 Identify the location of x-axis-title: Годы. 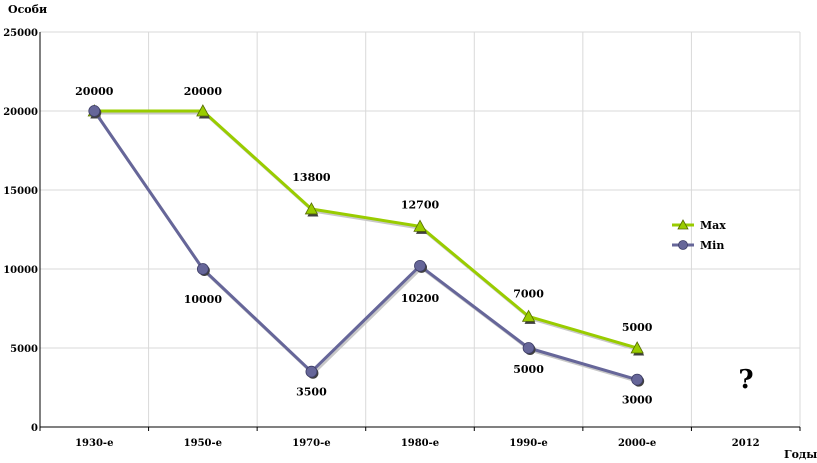
(800, 454).